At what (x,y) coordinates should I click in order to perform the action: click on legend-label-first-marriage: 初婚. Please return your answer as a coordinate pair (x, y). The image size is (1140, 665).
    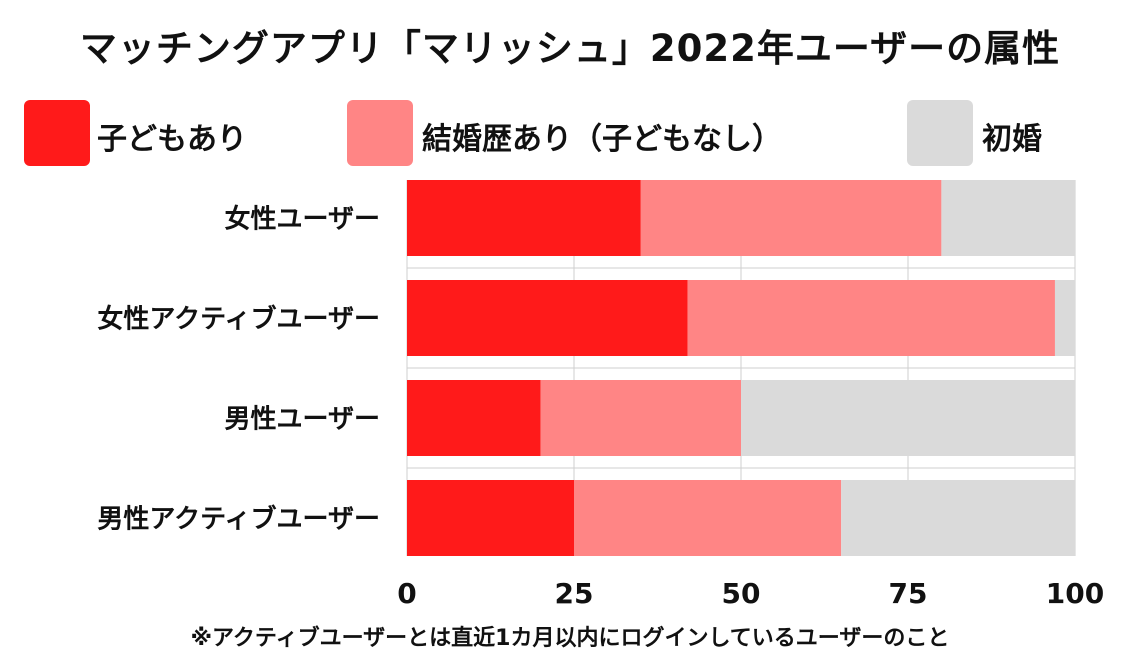
    Looking at the image, I should click on (1012, 139).